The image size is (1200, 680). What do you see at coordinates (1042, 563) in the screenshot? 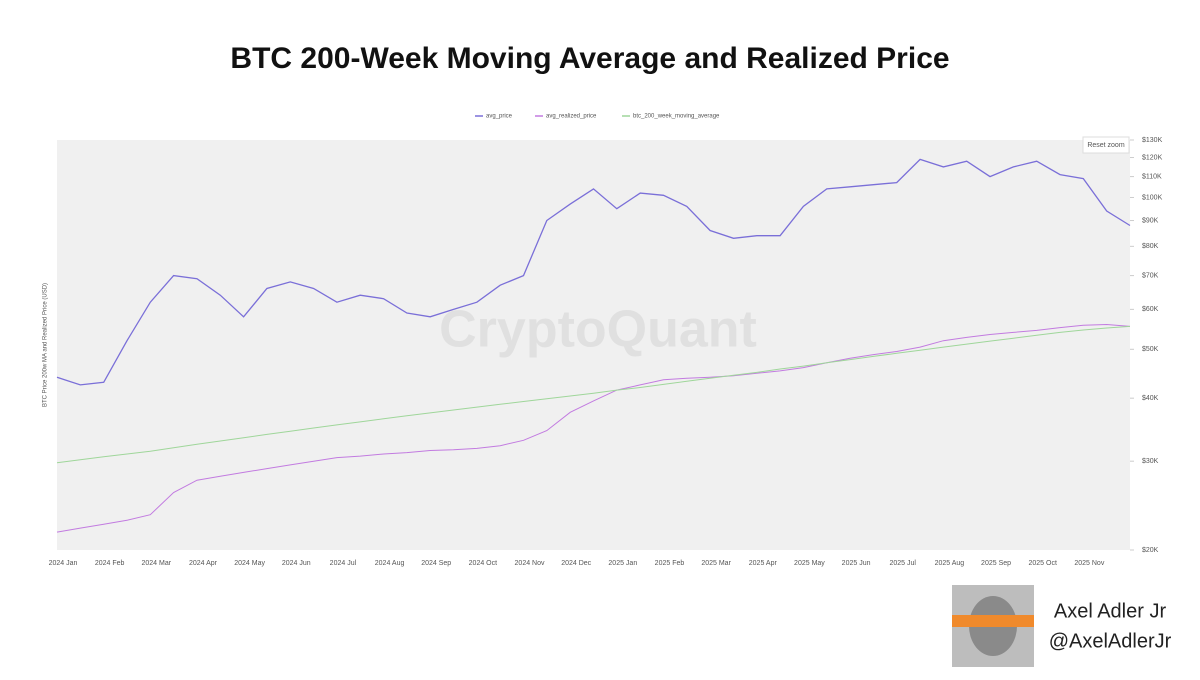
I see `x-tick-label: 2025 Oct` at bounding box center [1042, 563].